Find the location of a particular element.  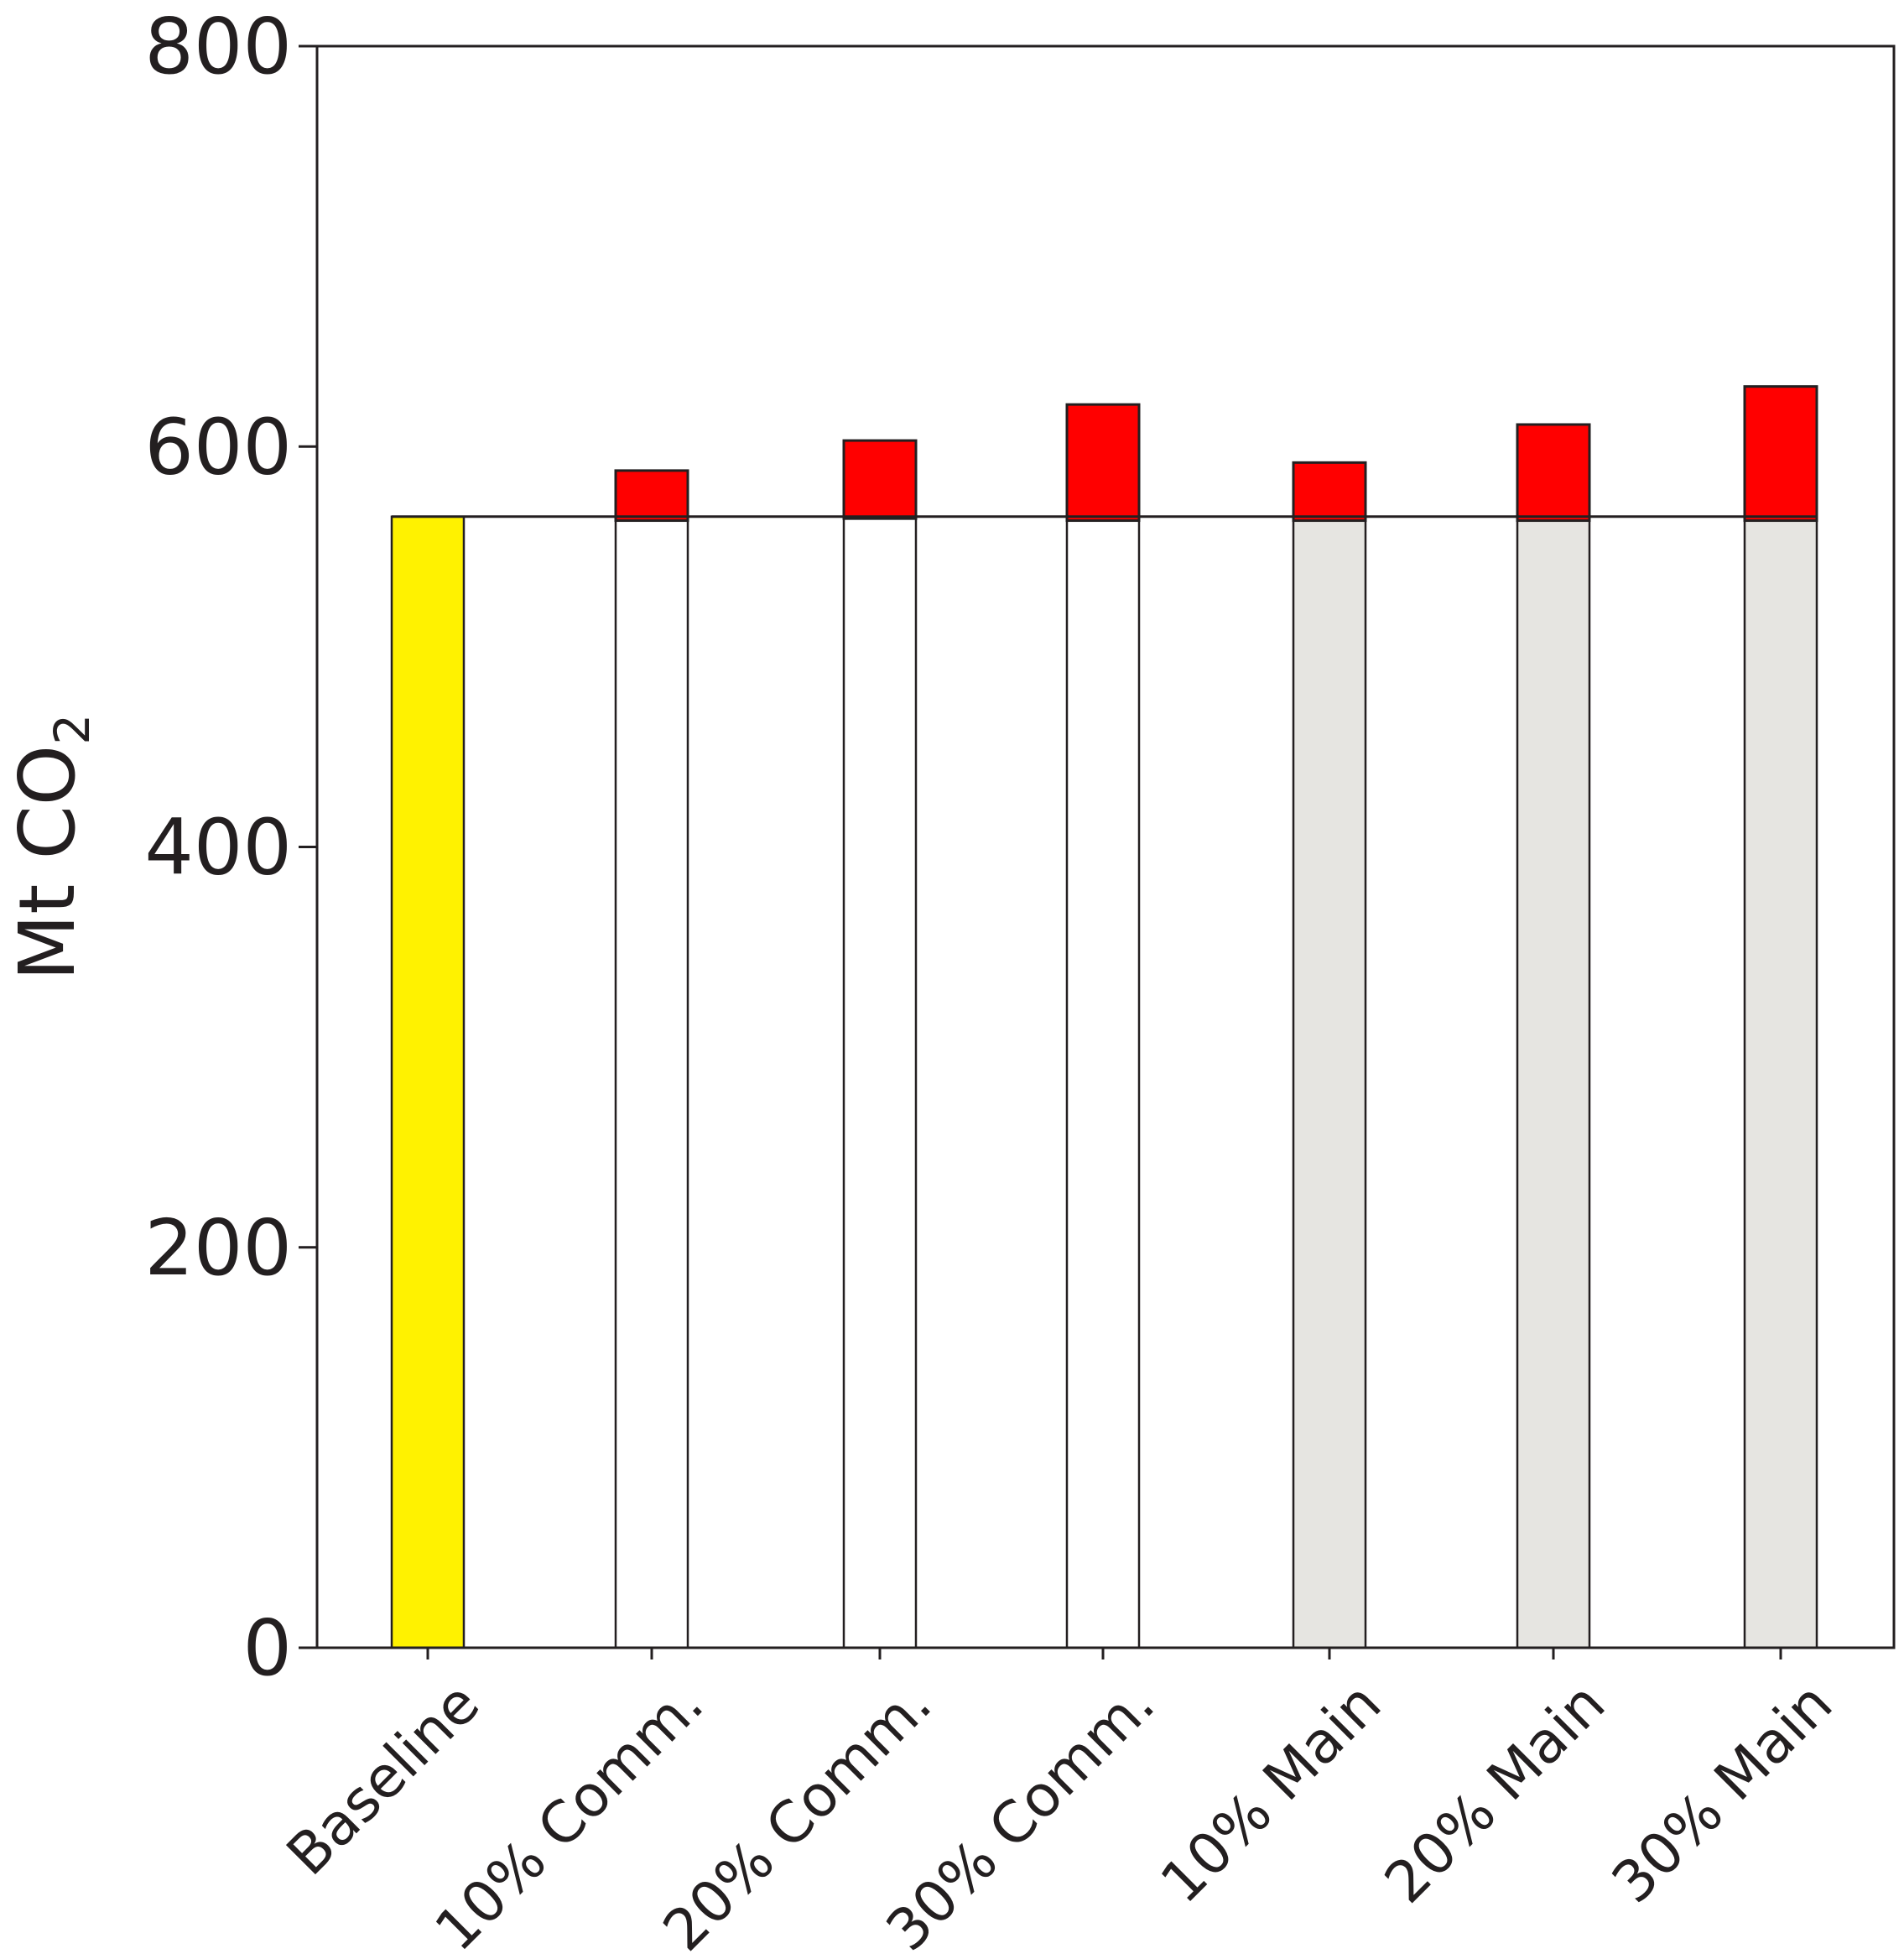

y-tick-label-0: 0 is located at coordinates (267, 1648).